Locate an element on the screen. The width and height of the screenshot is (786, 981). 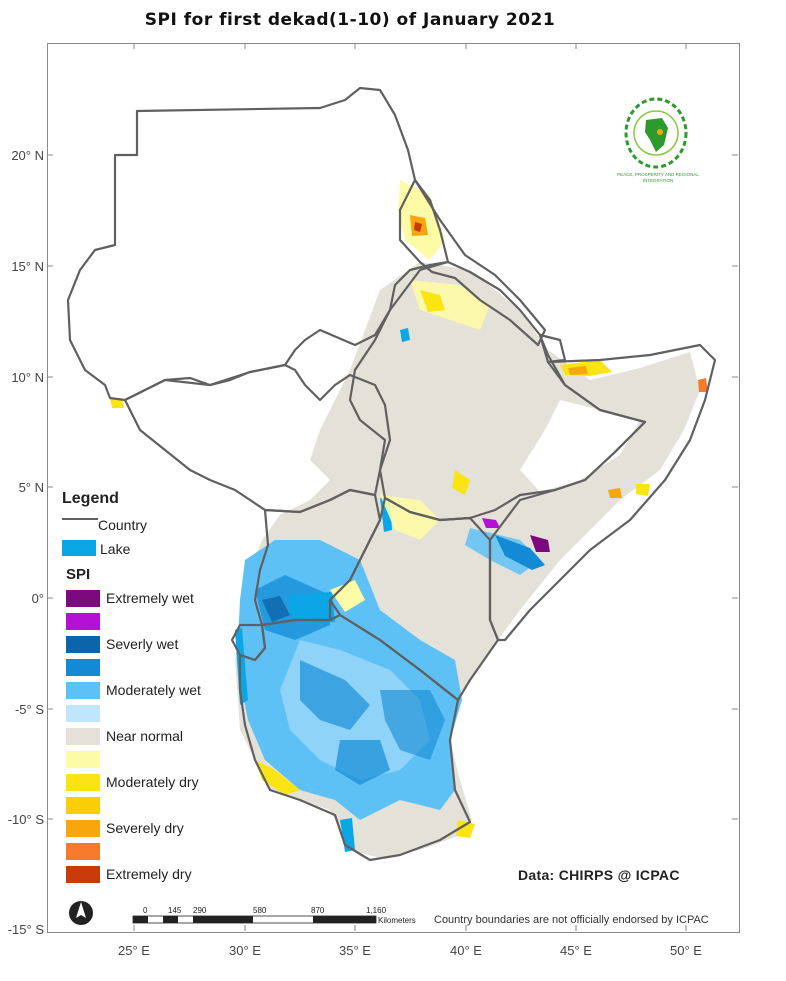
lat-label-0: 0° is located at coordinates (37, 598).